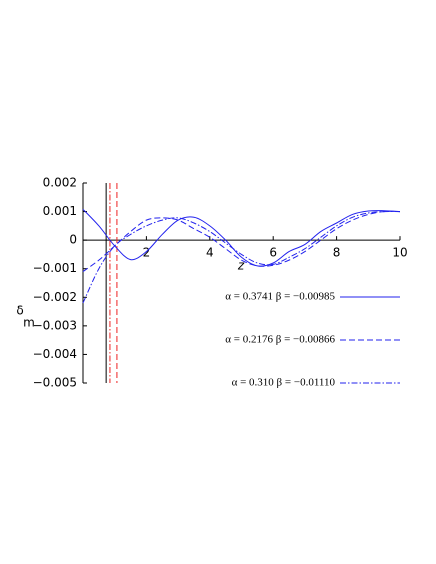  Describe the element at coordinates (55, 383) in the screenshot. I see `y-tick-label: −0.005` at that location.